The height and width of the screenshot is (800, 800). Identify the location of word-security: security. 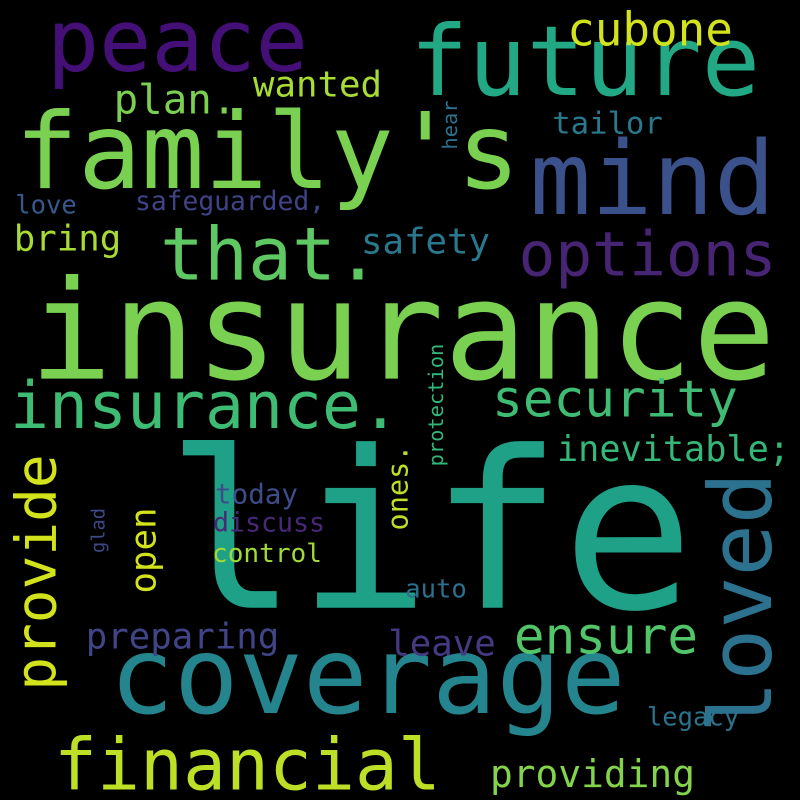
(615, 400).